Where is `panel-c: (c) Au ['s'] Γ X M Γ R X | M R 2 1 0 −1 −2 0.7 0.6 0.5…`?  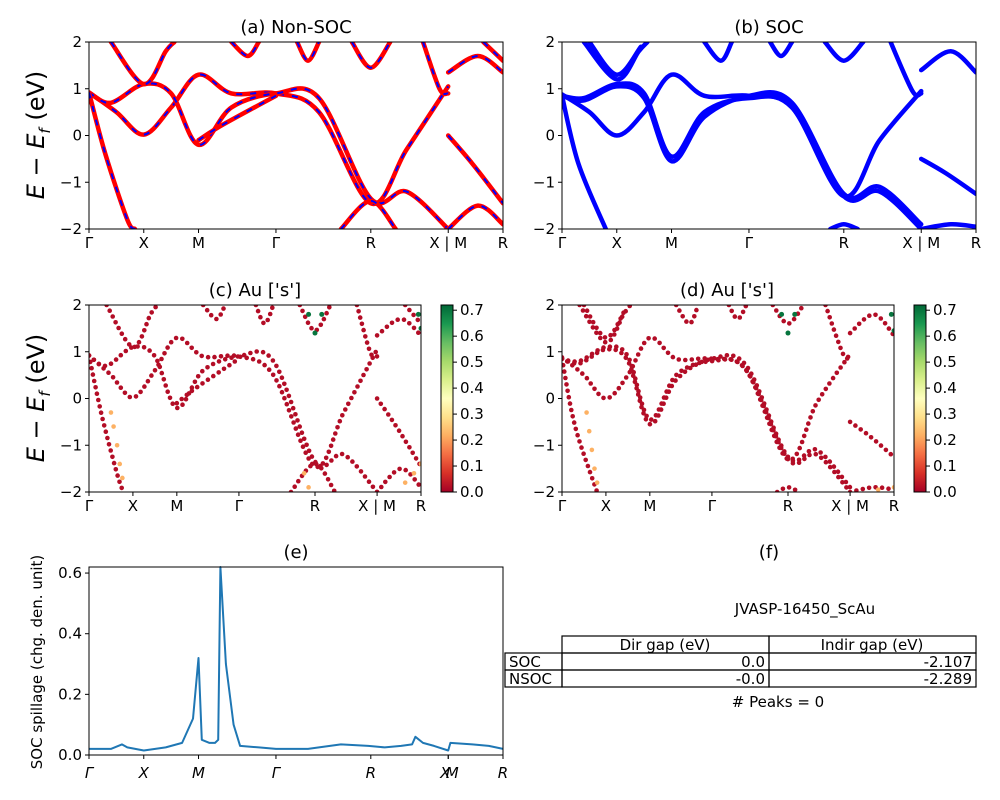
panel-c: (c) Au ['s'] Γ X M Γ R X | M R 2 1 0 −1 −2 0.7 0.6 0.5… is located at coordinates (272, 397).